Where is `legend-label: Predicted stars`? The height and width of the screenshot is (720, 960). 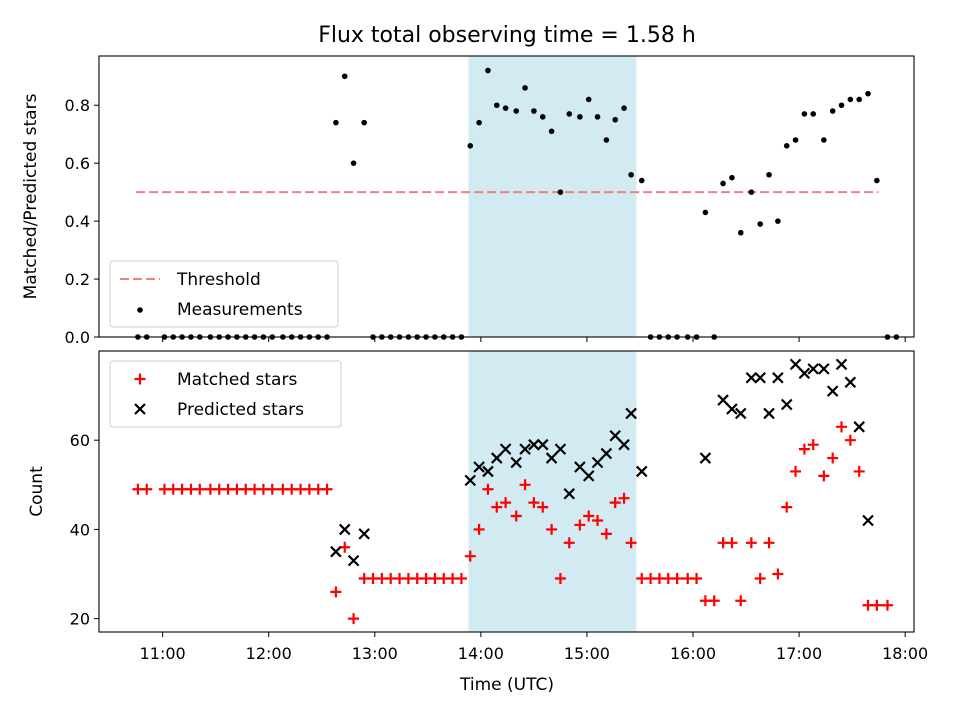
legend-label: Predicted stars is located at coordinates (240, 410).